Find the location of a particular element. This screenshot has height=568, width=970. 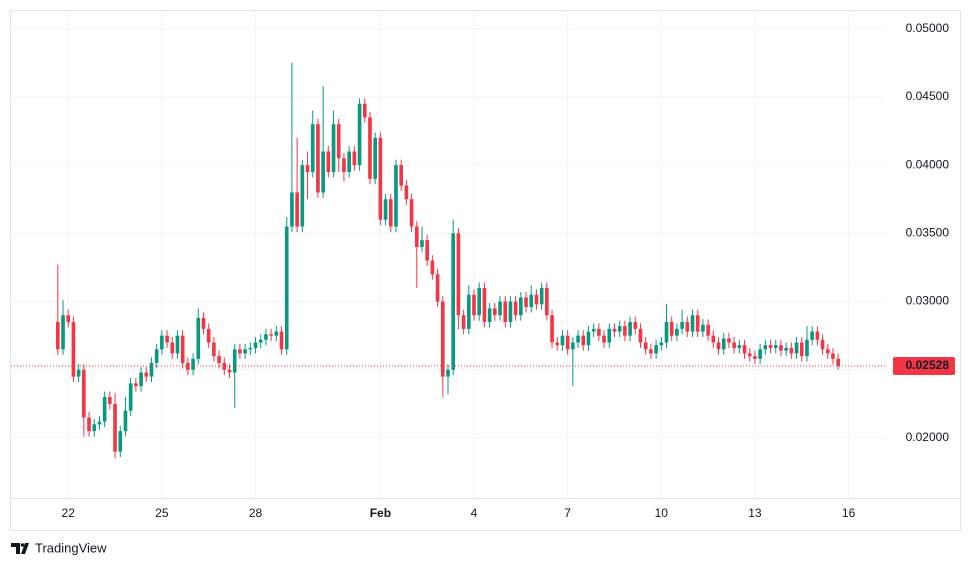

x-tick-label: 10 is located at coordinates (662, 513).